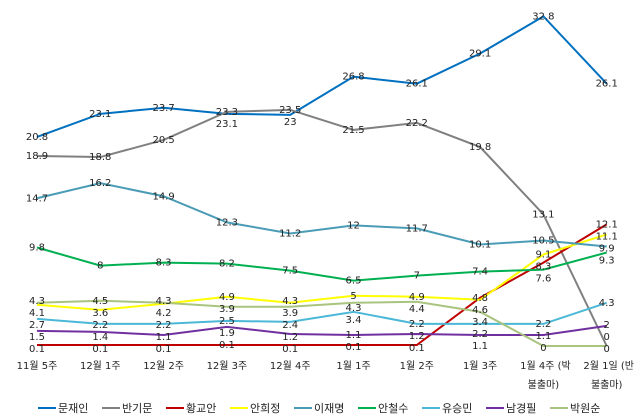  I want to click on legend: 문재인 반기문 황교안 안희정 이재명 안철수 유승민 남경필 박원순, so click(319, 408).